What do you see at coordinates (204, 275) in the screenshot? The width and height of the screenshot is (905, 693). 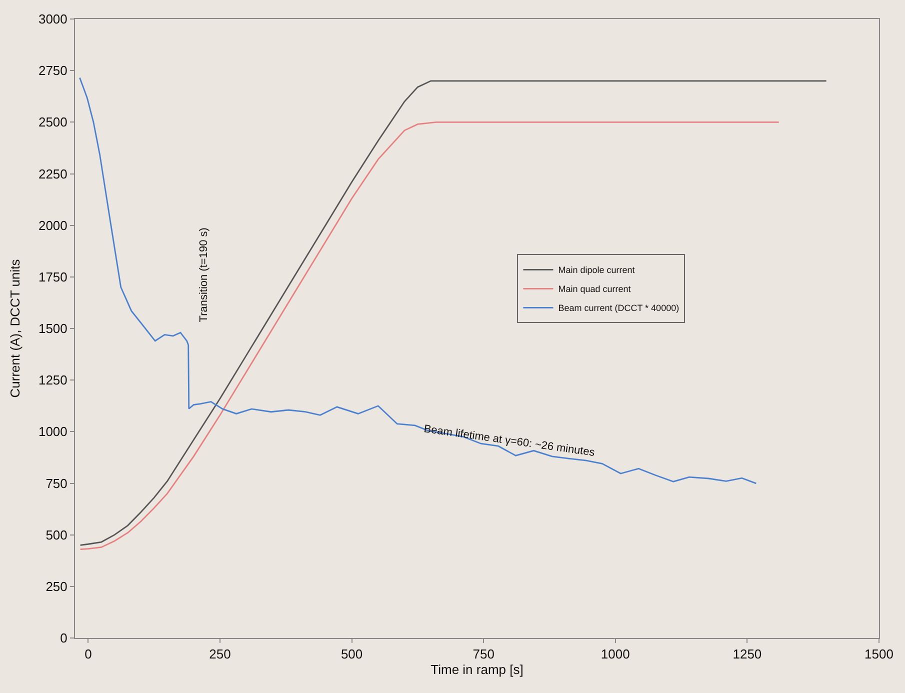 I see `annotation: Transition (t=190 s)` at bounding box center [204, 275].